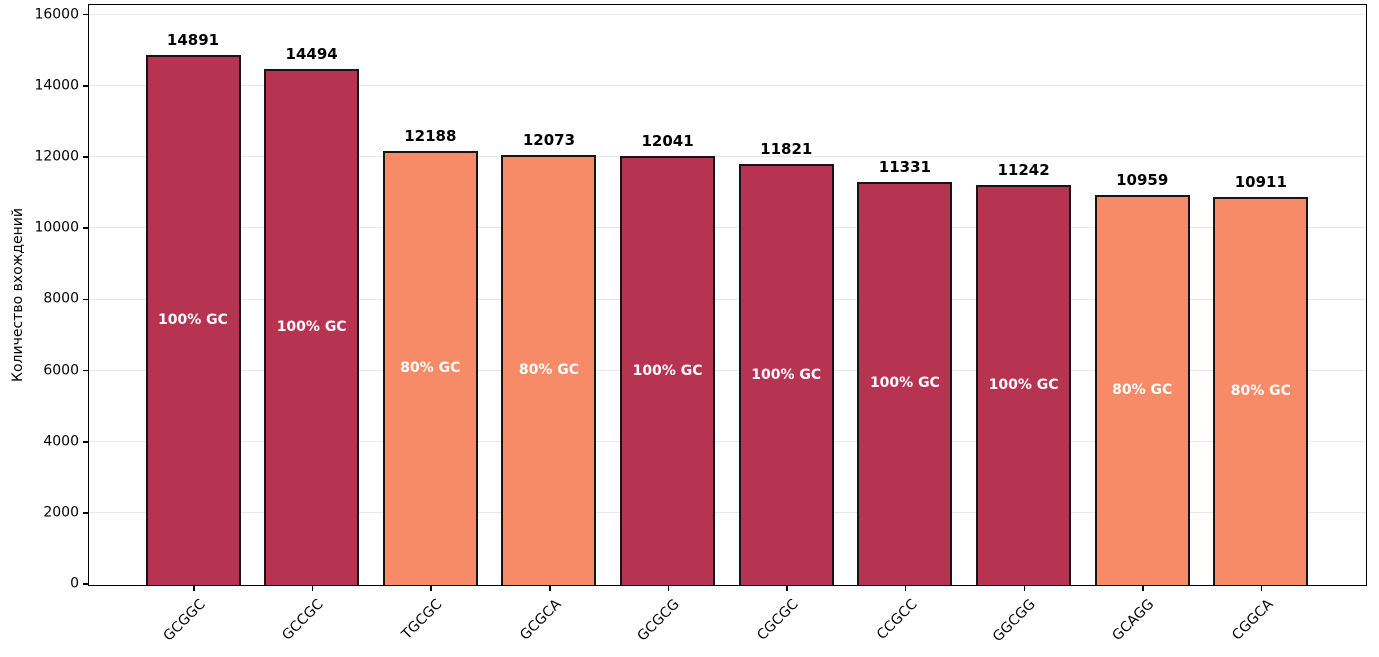 The height and width of the screenshot is (657, 1379). I want to click on x-tick-label: CCGCC, so click(897, 619).